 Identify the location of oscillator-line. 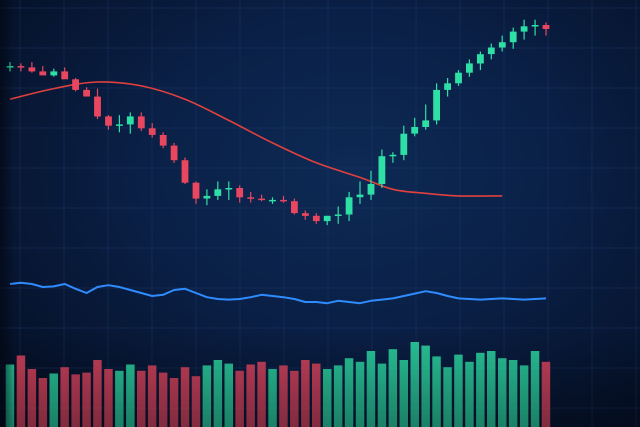
(278, 293).